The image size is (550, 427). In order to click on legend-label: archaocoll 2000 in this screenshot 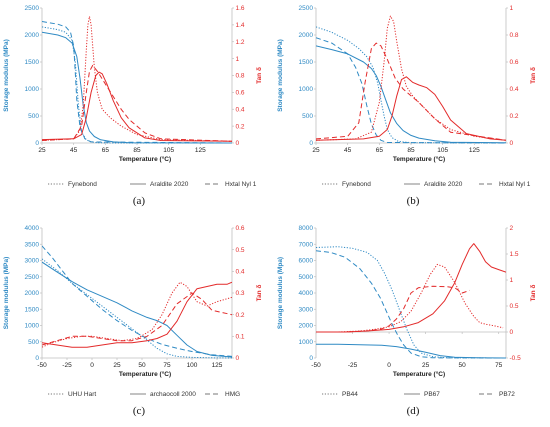, I will do `click(173, 394)`.